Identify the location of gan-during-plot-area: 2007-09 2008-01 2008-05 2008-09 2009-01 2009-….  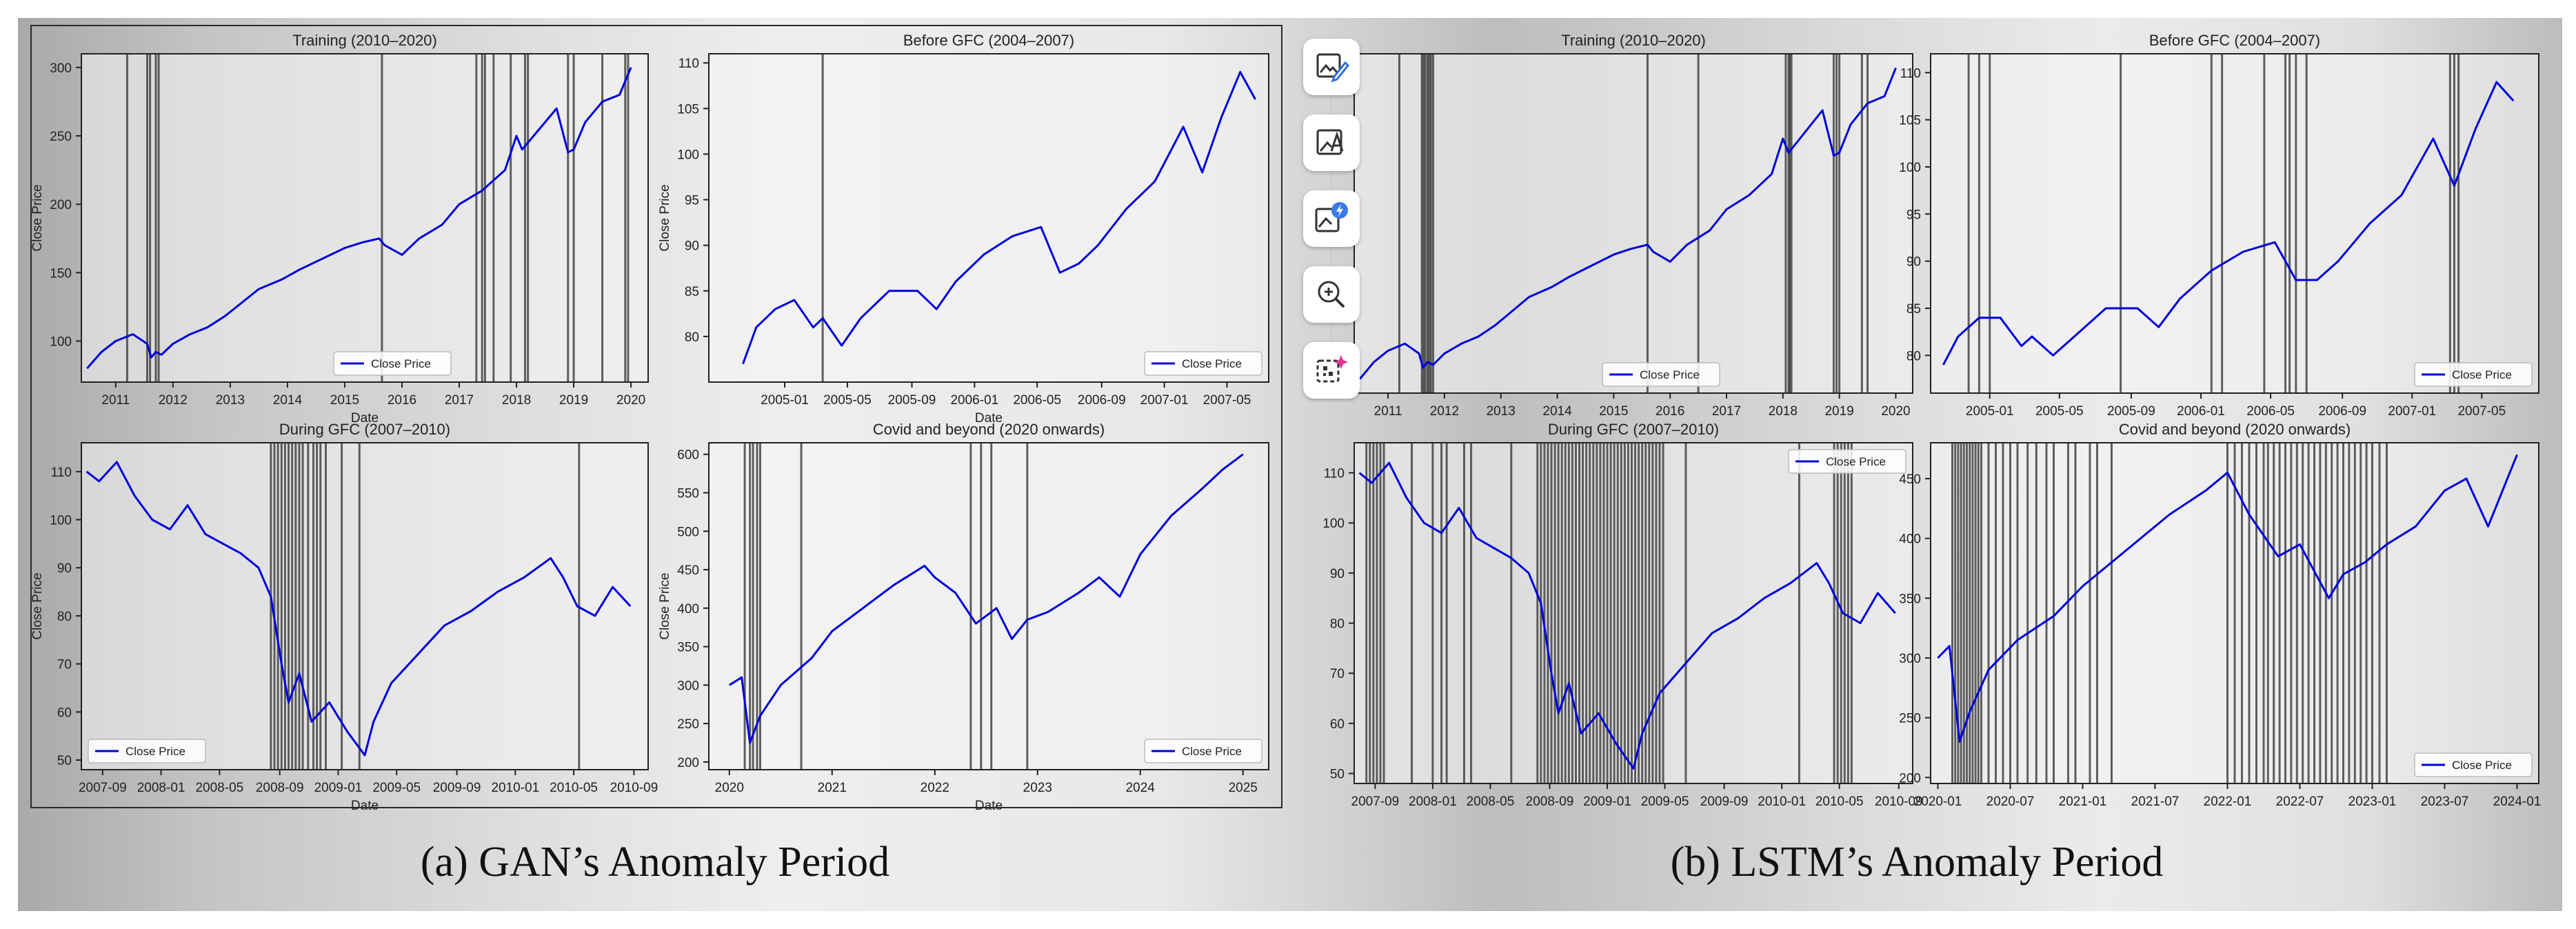
(344, 617).